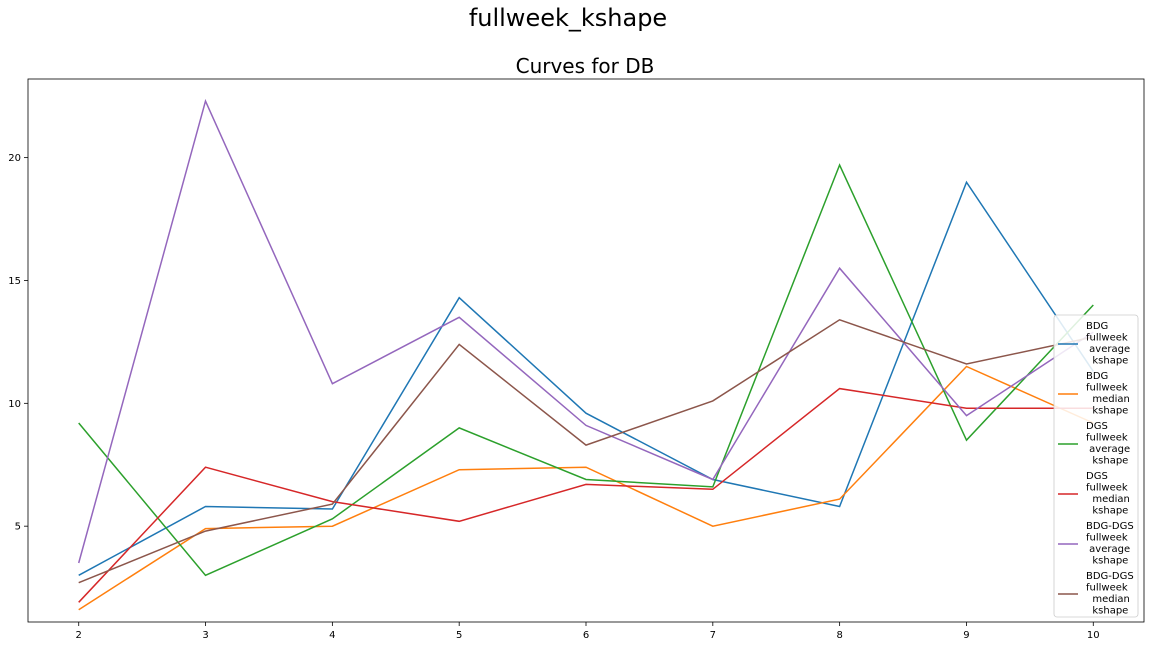 The height and width of the screenshot is (646, 1153). I want to click on y-tick-label: 20, so click(14, 158).